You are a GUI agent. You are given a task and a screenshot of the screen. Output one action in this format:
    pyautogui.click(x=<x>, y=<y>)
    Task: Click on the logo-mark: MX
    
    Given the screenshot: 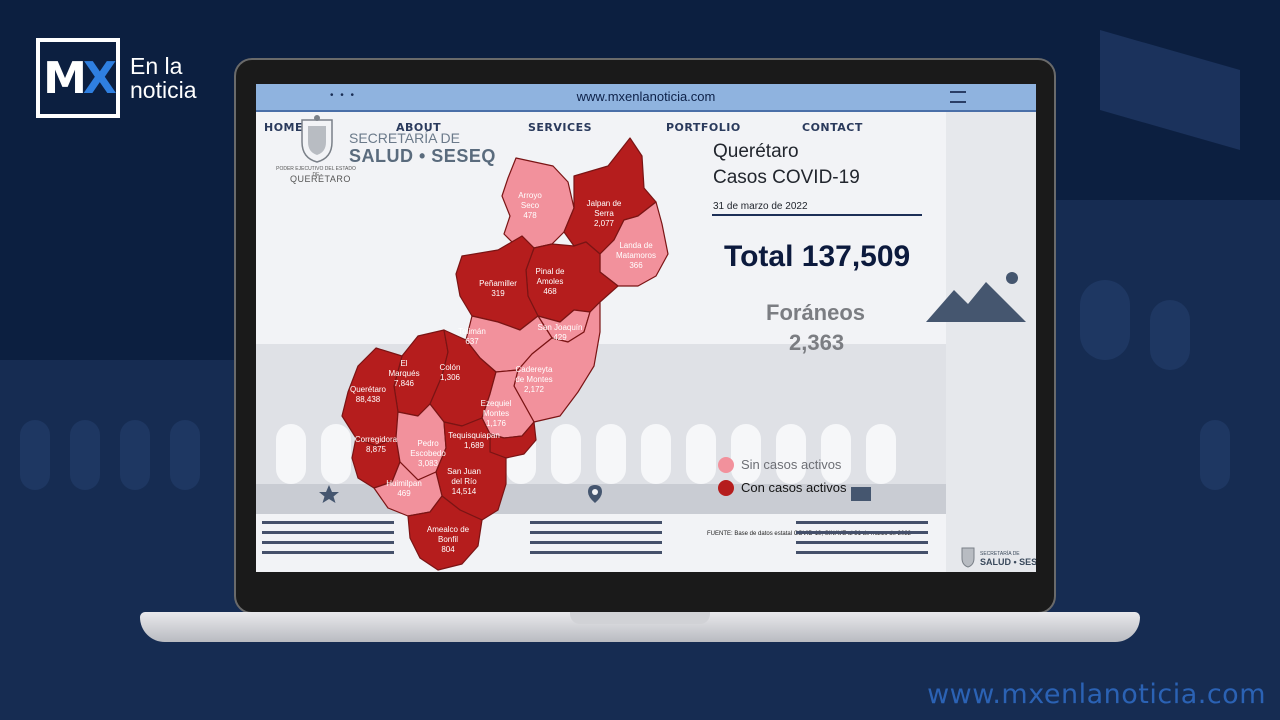 What is the action you would take?
    pyautogui.click(x=78, y=78)
    